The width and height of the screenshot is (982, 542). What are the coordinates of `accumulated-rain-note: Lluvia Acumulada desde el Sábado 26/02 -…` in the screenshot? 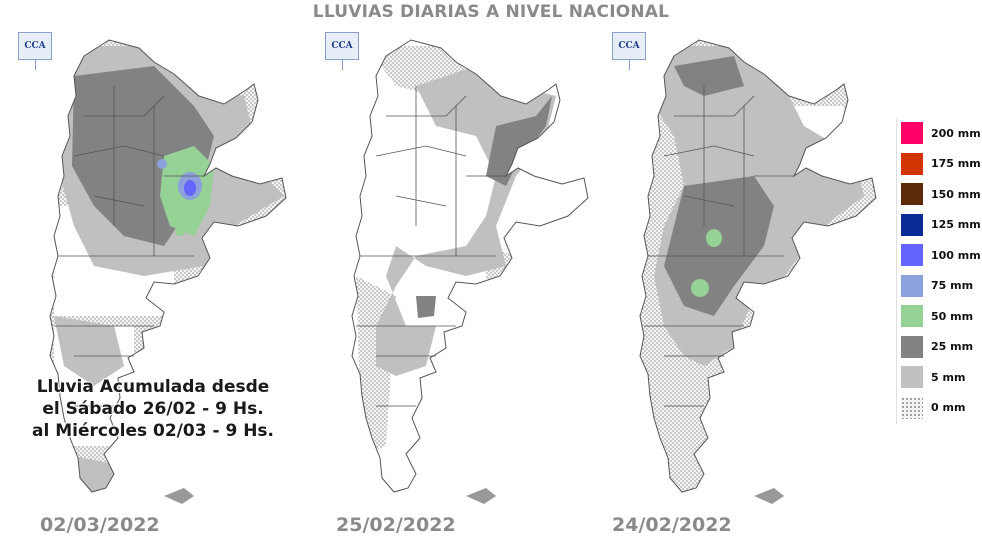 It's located at (153, 409).